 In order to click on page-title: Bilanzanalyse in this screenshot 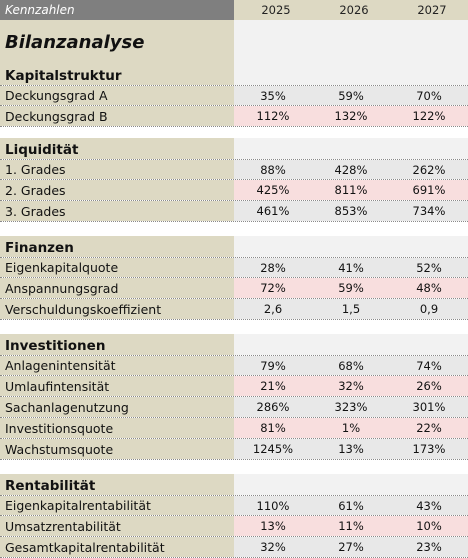, I will do `click(117, 42)`.